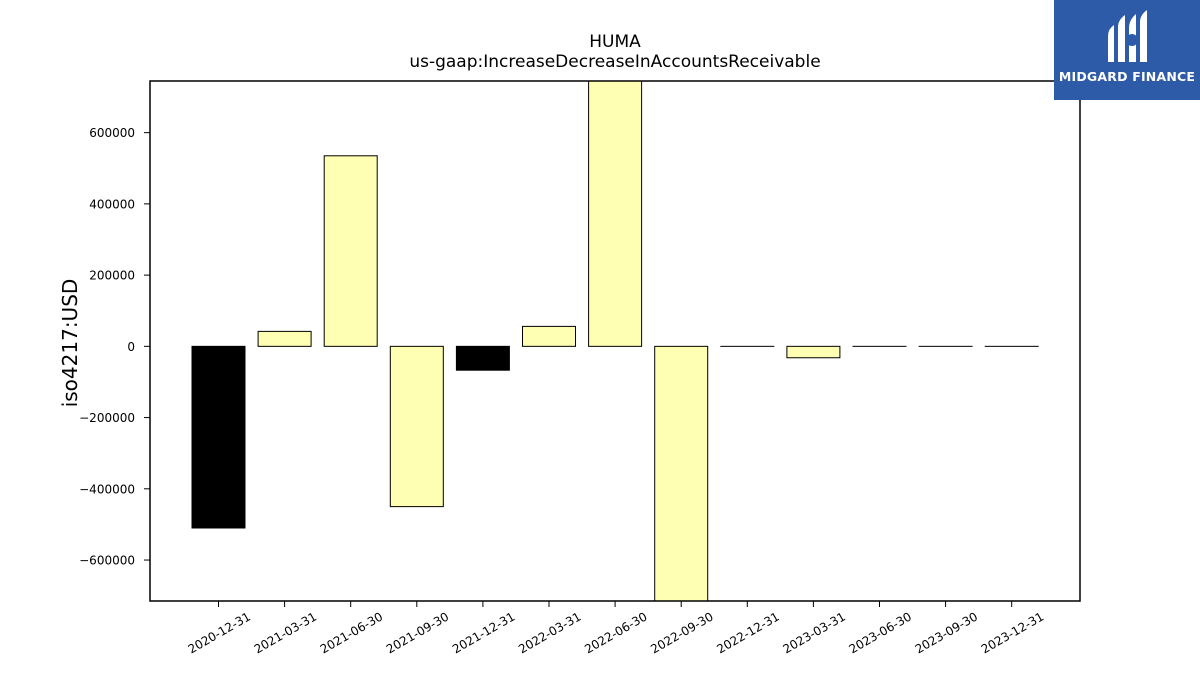  Describe the element at coordinates (131, 347) in the screenshot. I see `y-tick-label: 0` at that location.